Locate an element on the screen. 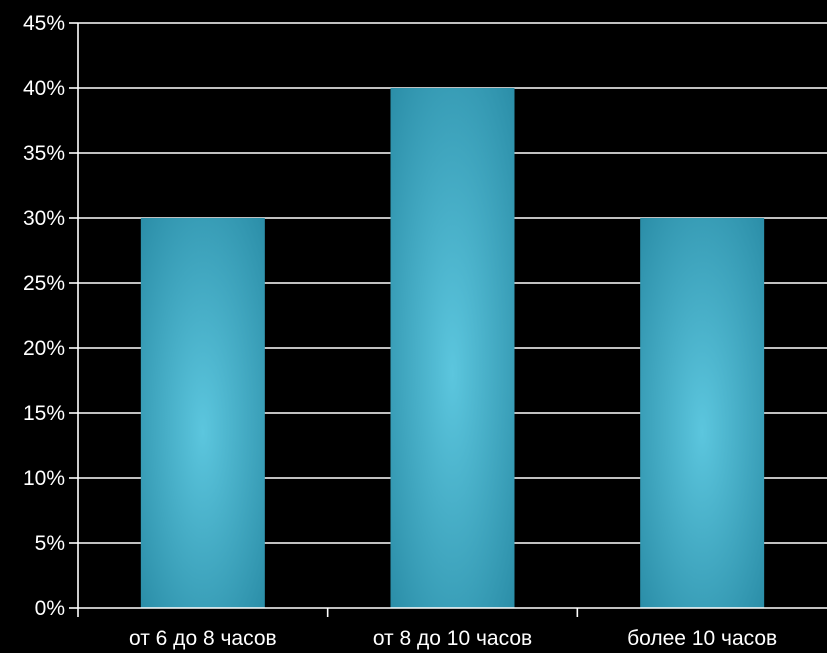  y-tick-label: 15% is located at coordinates (44, 413).